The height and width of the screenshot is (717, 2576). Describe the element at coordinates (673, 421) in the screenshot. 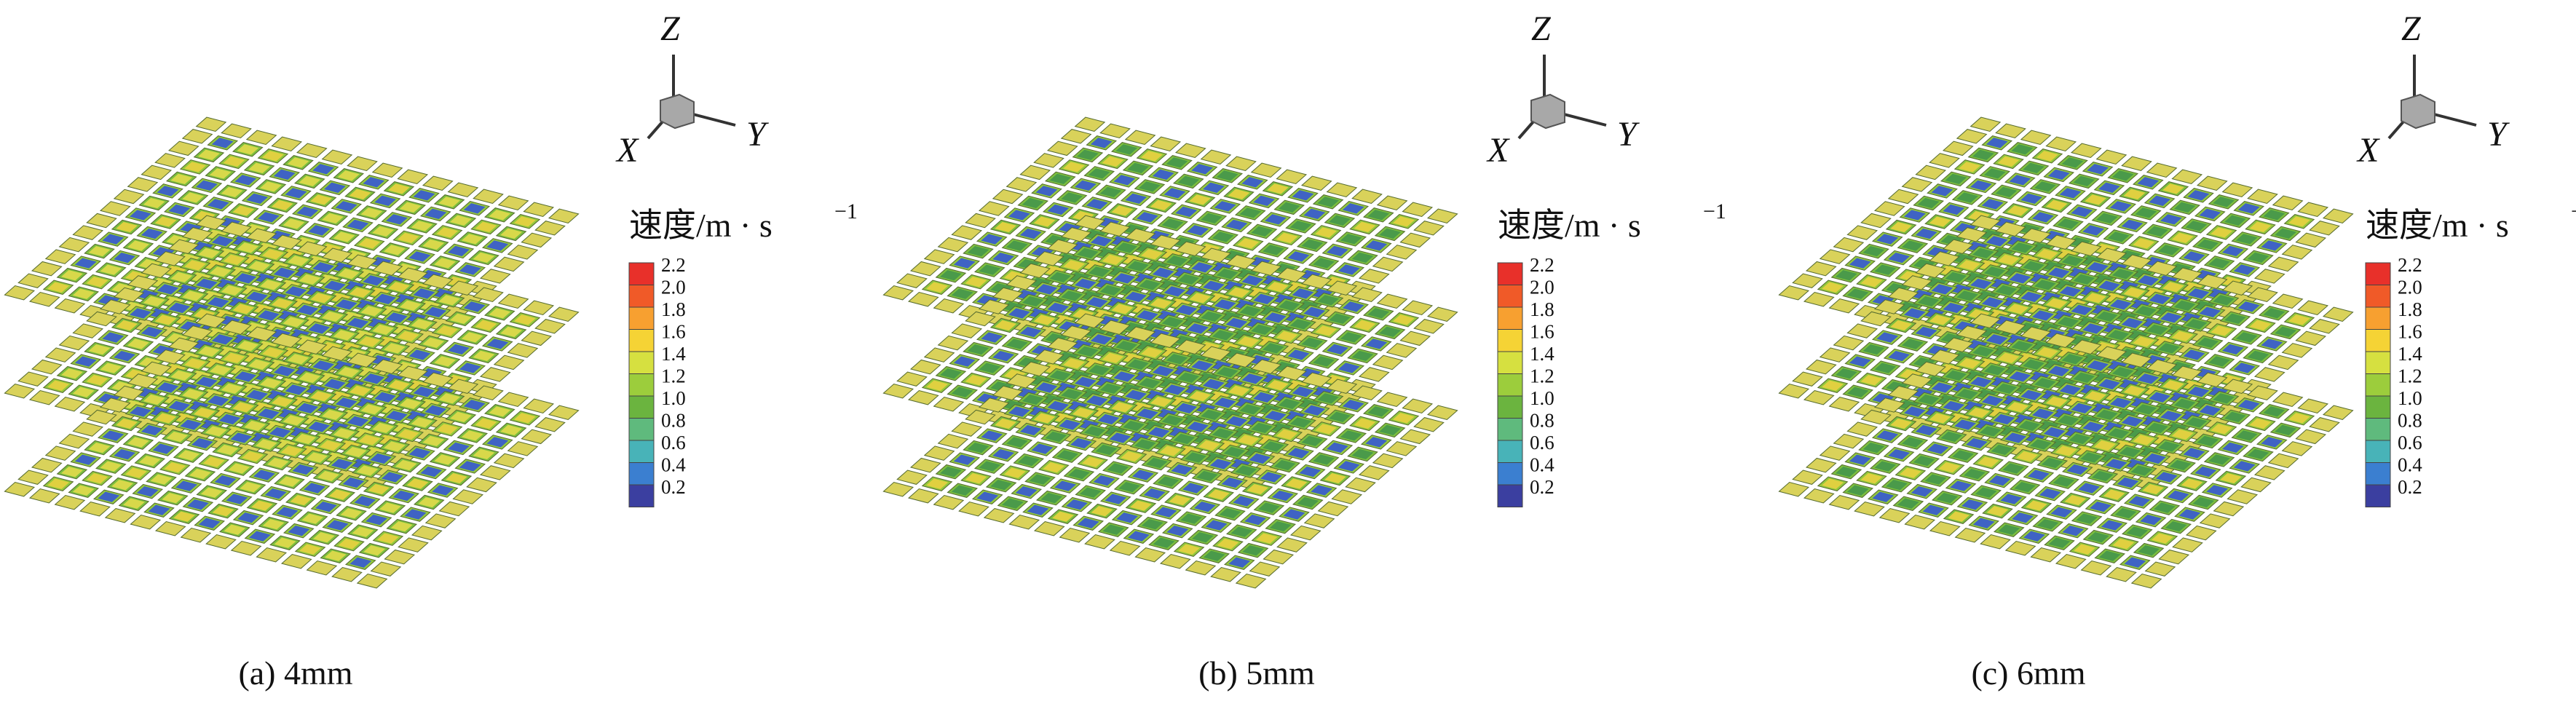

I see `legend-tick-label: 0.8` at that location.